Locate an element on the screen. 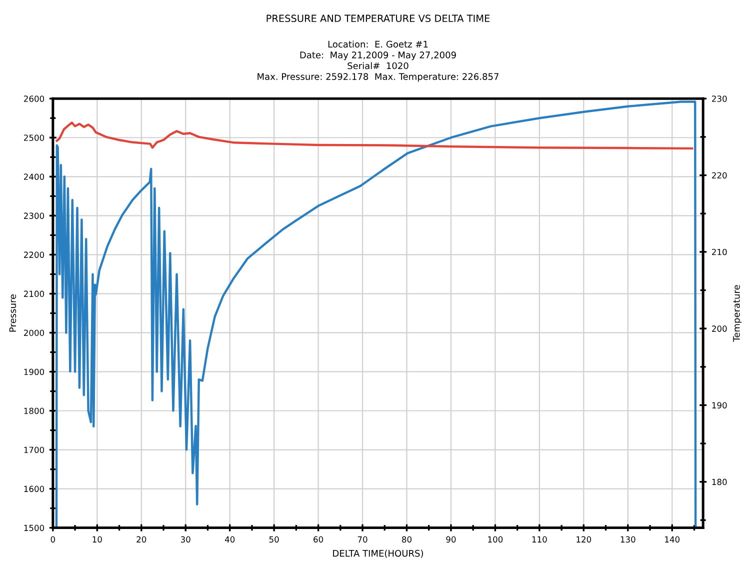 The image size is (756, 580). x-tick-label: 140 is located at coordinates (672, 539).